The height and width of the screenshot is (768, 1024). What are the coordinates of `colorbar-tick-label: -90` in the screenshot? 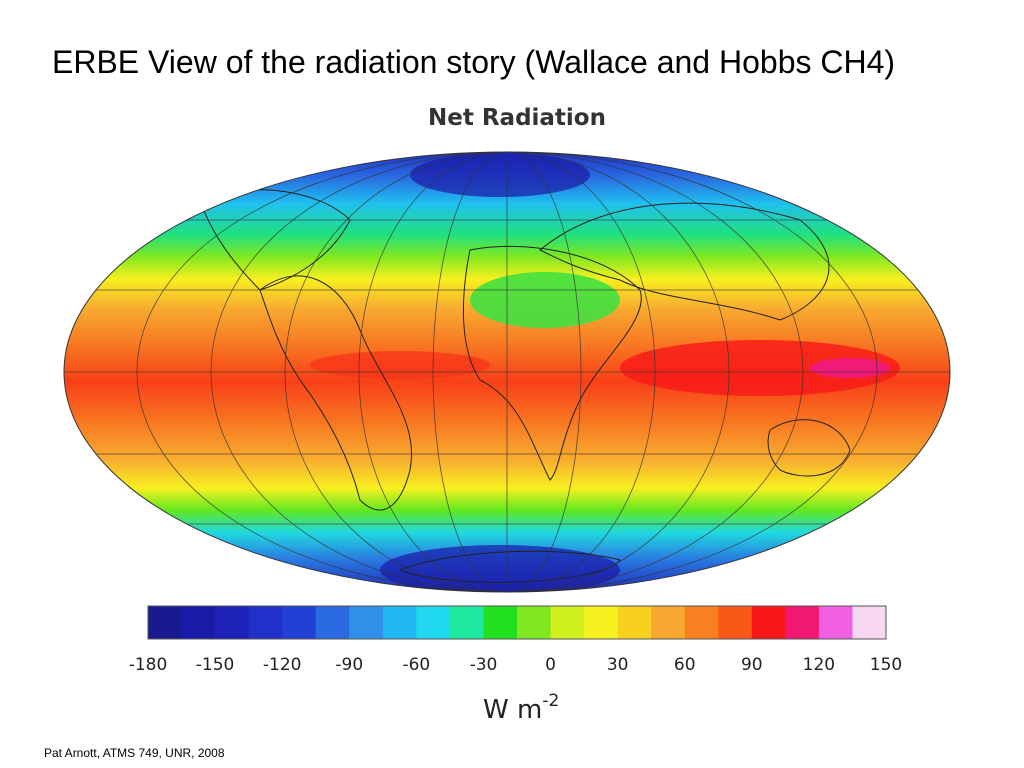 It's located at (349, 665).